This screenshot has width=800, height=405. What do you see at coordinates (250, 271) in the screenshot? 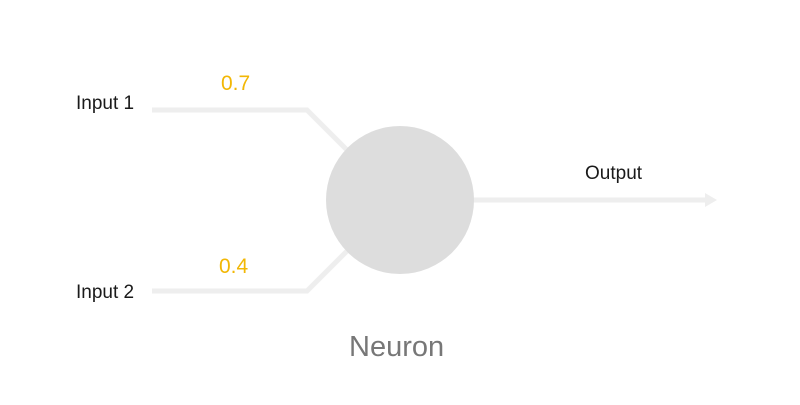
I see `input-2-connection` at bounding box center [250, 271].